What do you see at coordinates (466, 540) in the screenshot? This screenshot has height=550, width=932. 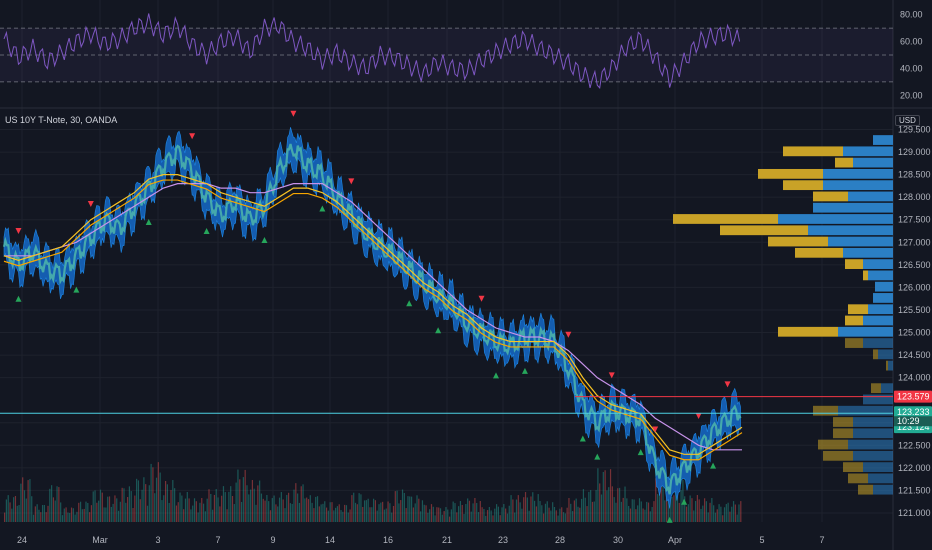 I see `time-axis: 24 Mar 3 7 9 14 16 21 23 28 30 Apr 5 7` at bounding box center [466, 540].